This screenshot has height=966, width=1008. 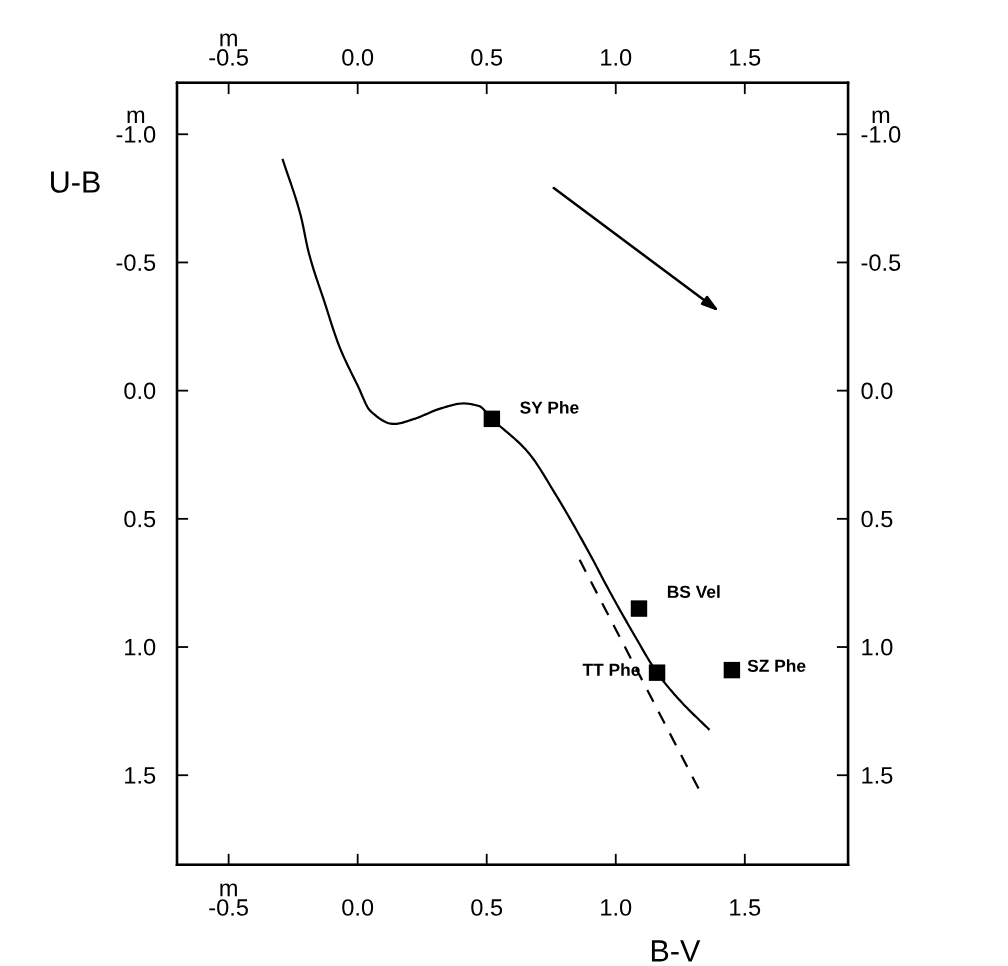 What do you see at coordinates (140, 519) in the screenshot?
I see `y-tick-label: 0.5` at bounding box center [140, 519].